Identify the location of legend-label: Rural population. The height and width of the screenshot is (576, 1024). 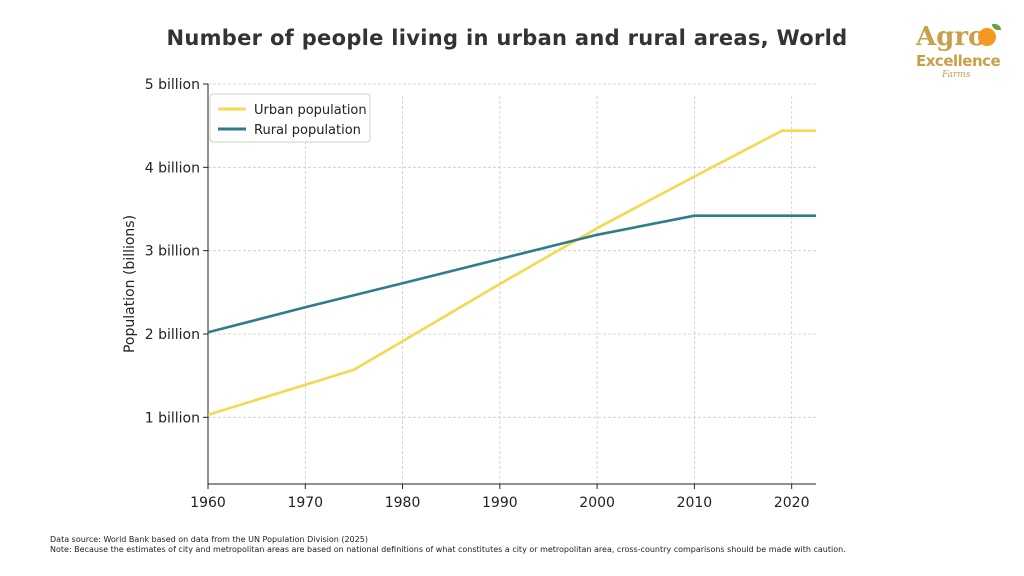
(307, 130).